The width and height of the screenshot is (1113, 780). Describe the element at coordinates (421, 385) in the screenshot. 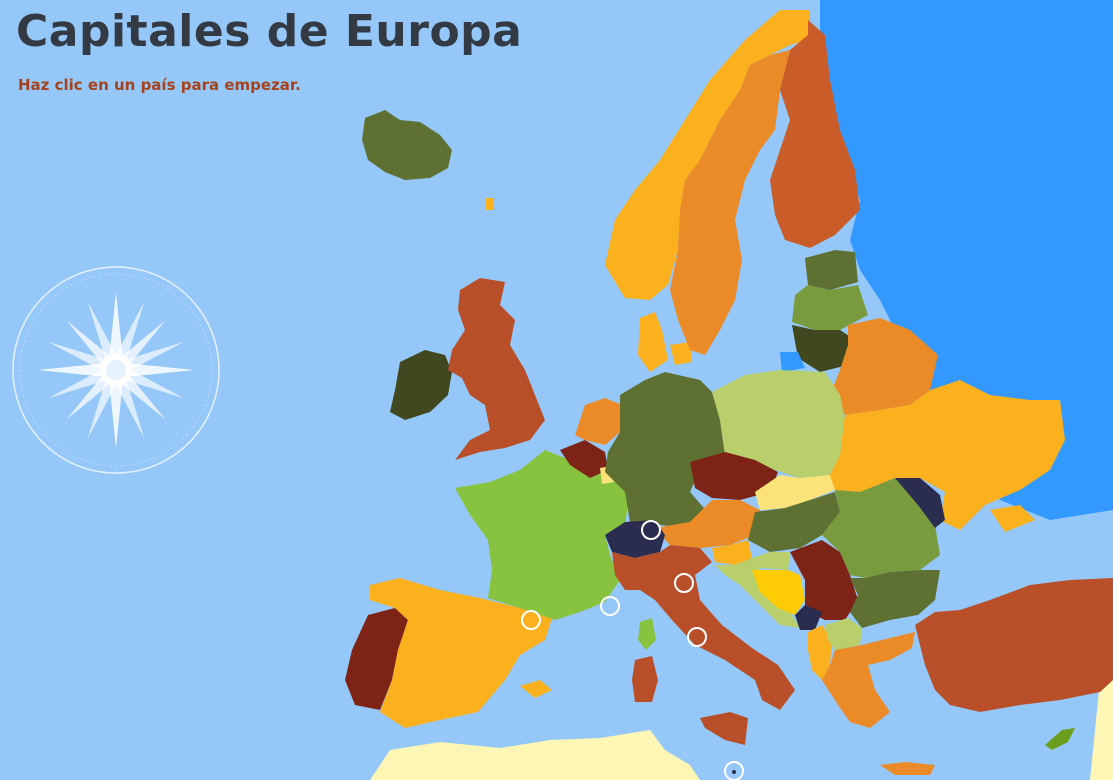

I see `country-ireland` at that location.